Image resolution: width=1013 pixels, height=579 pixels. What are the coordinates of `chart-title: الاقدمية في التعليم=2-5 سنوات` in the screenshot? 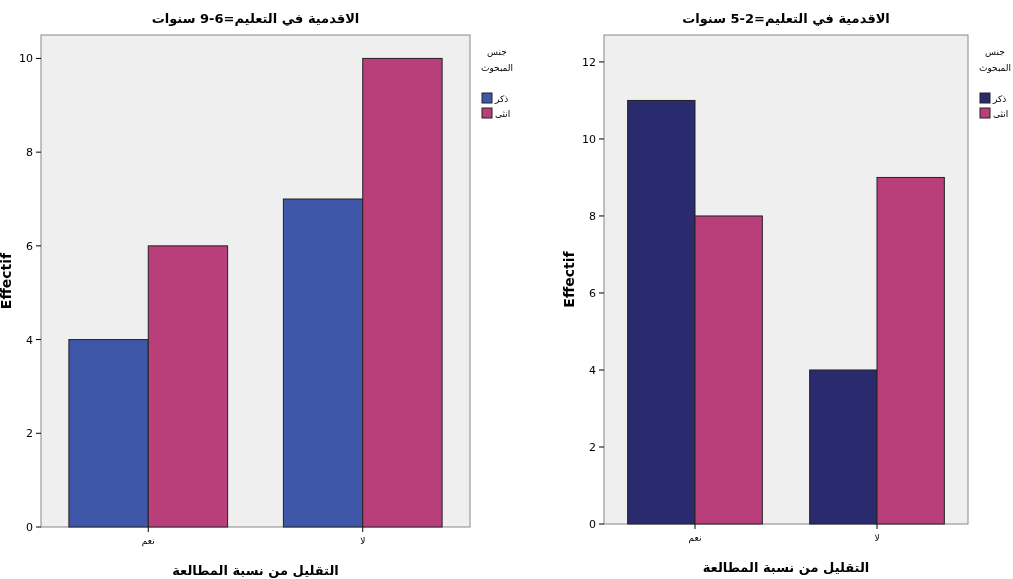 It's located at (786, 18).